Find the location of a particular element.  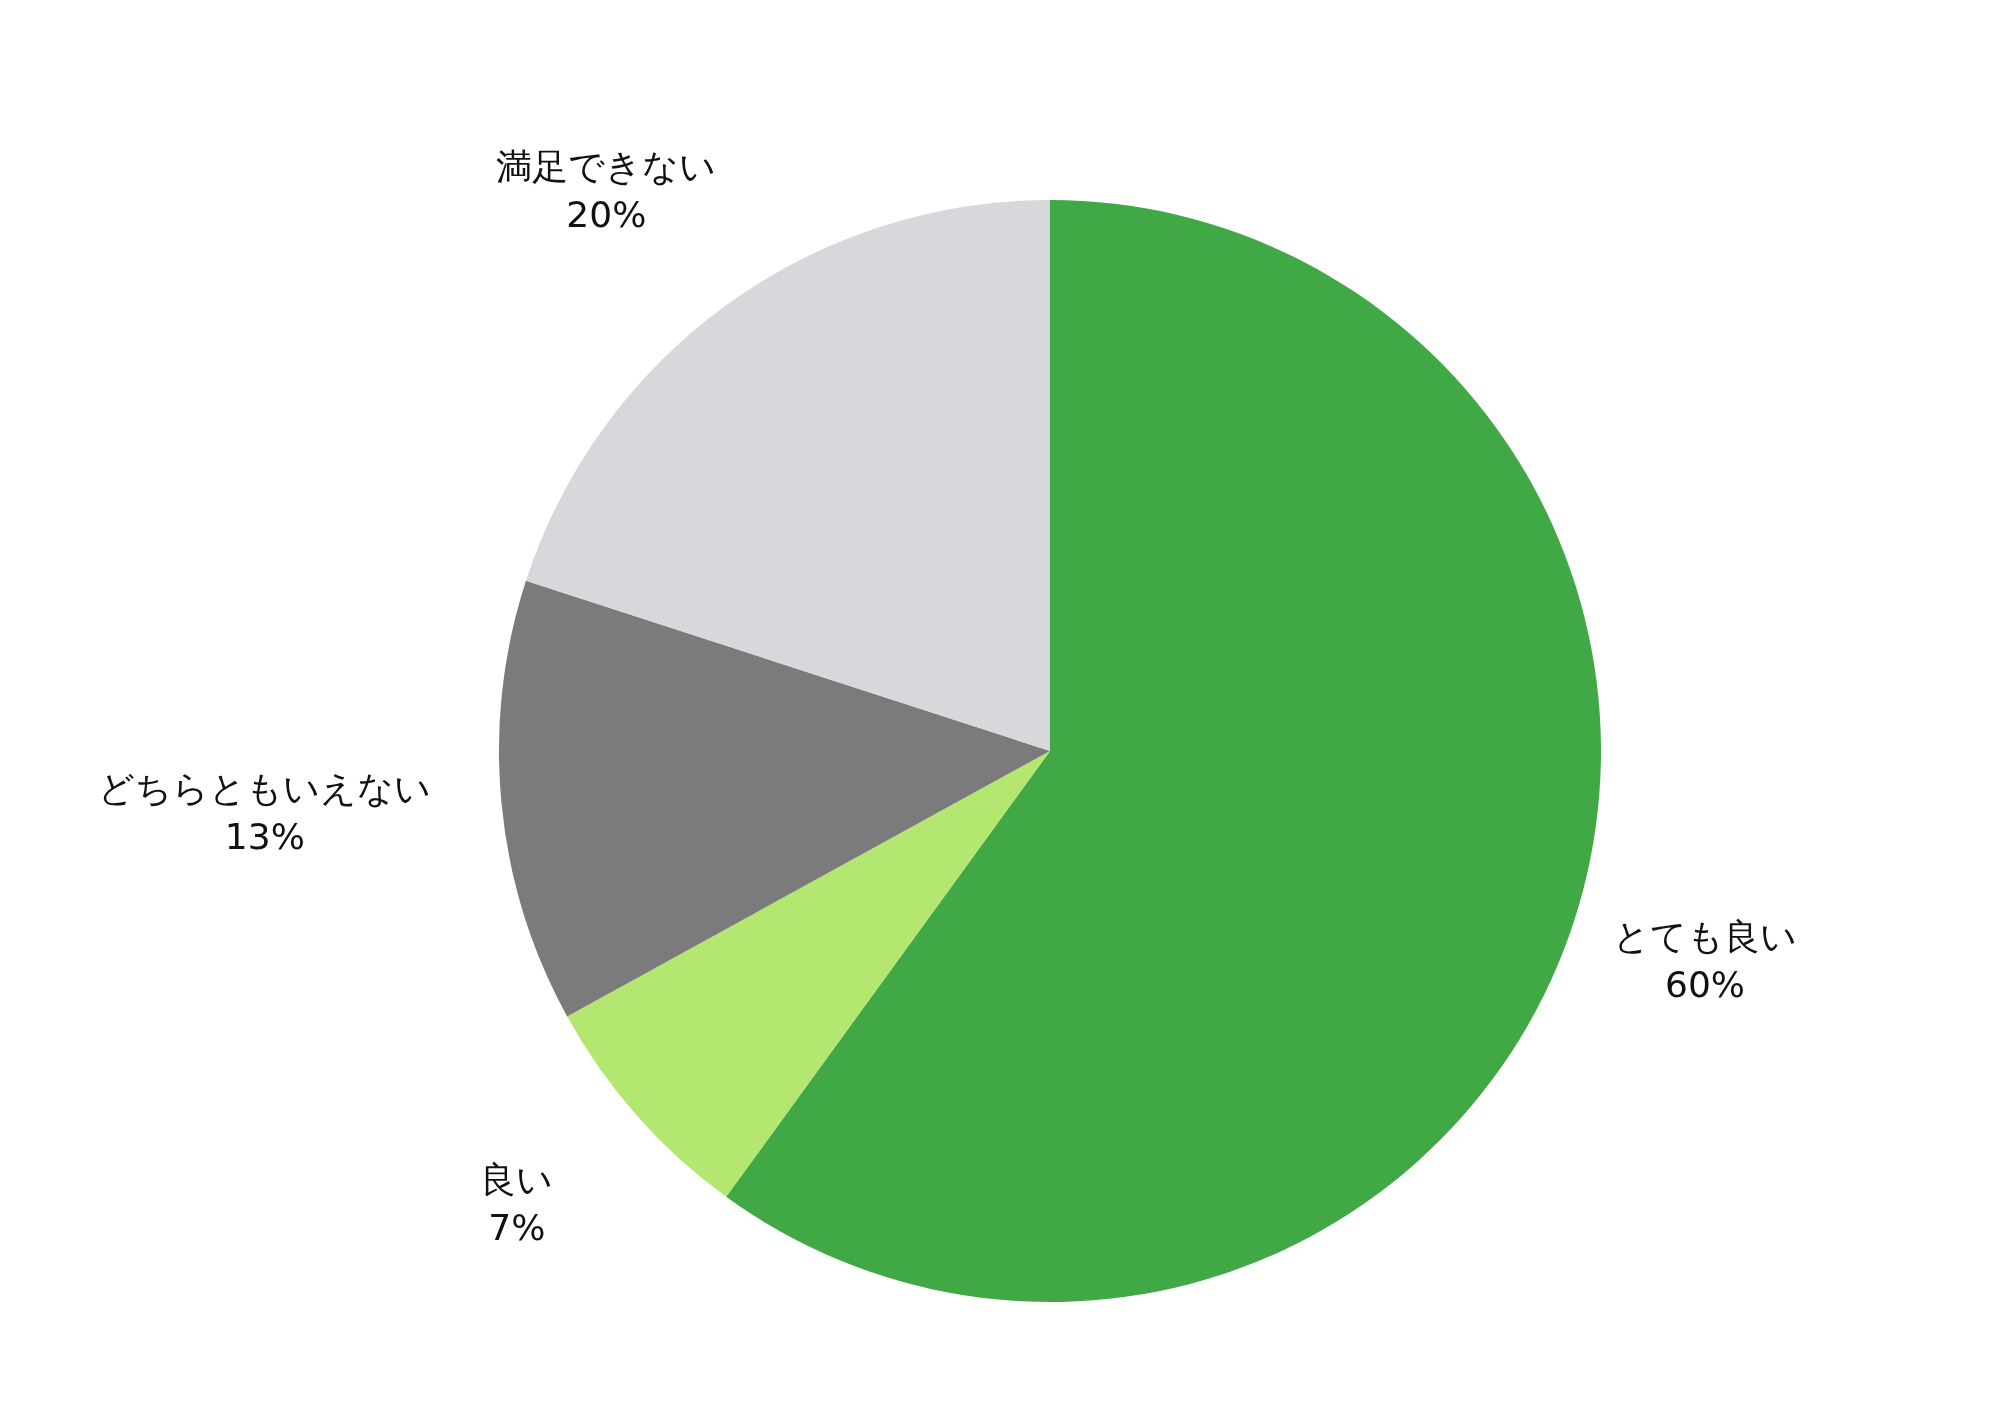

slice-label: どちらともいえない is located at coordinates (265, 789).